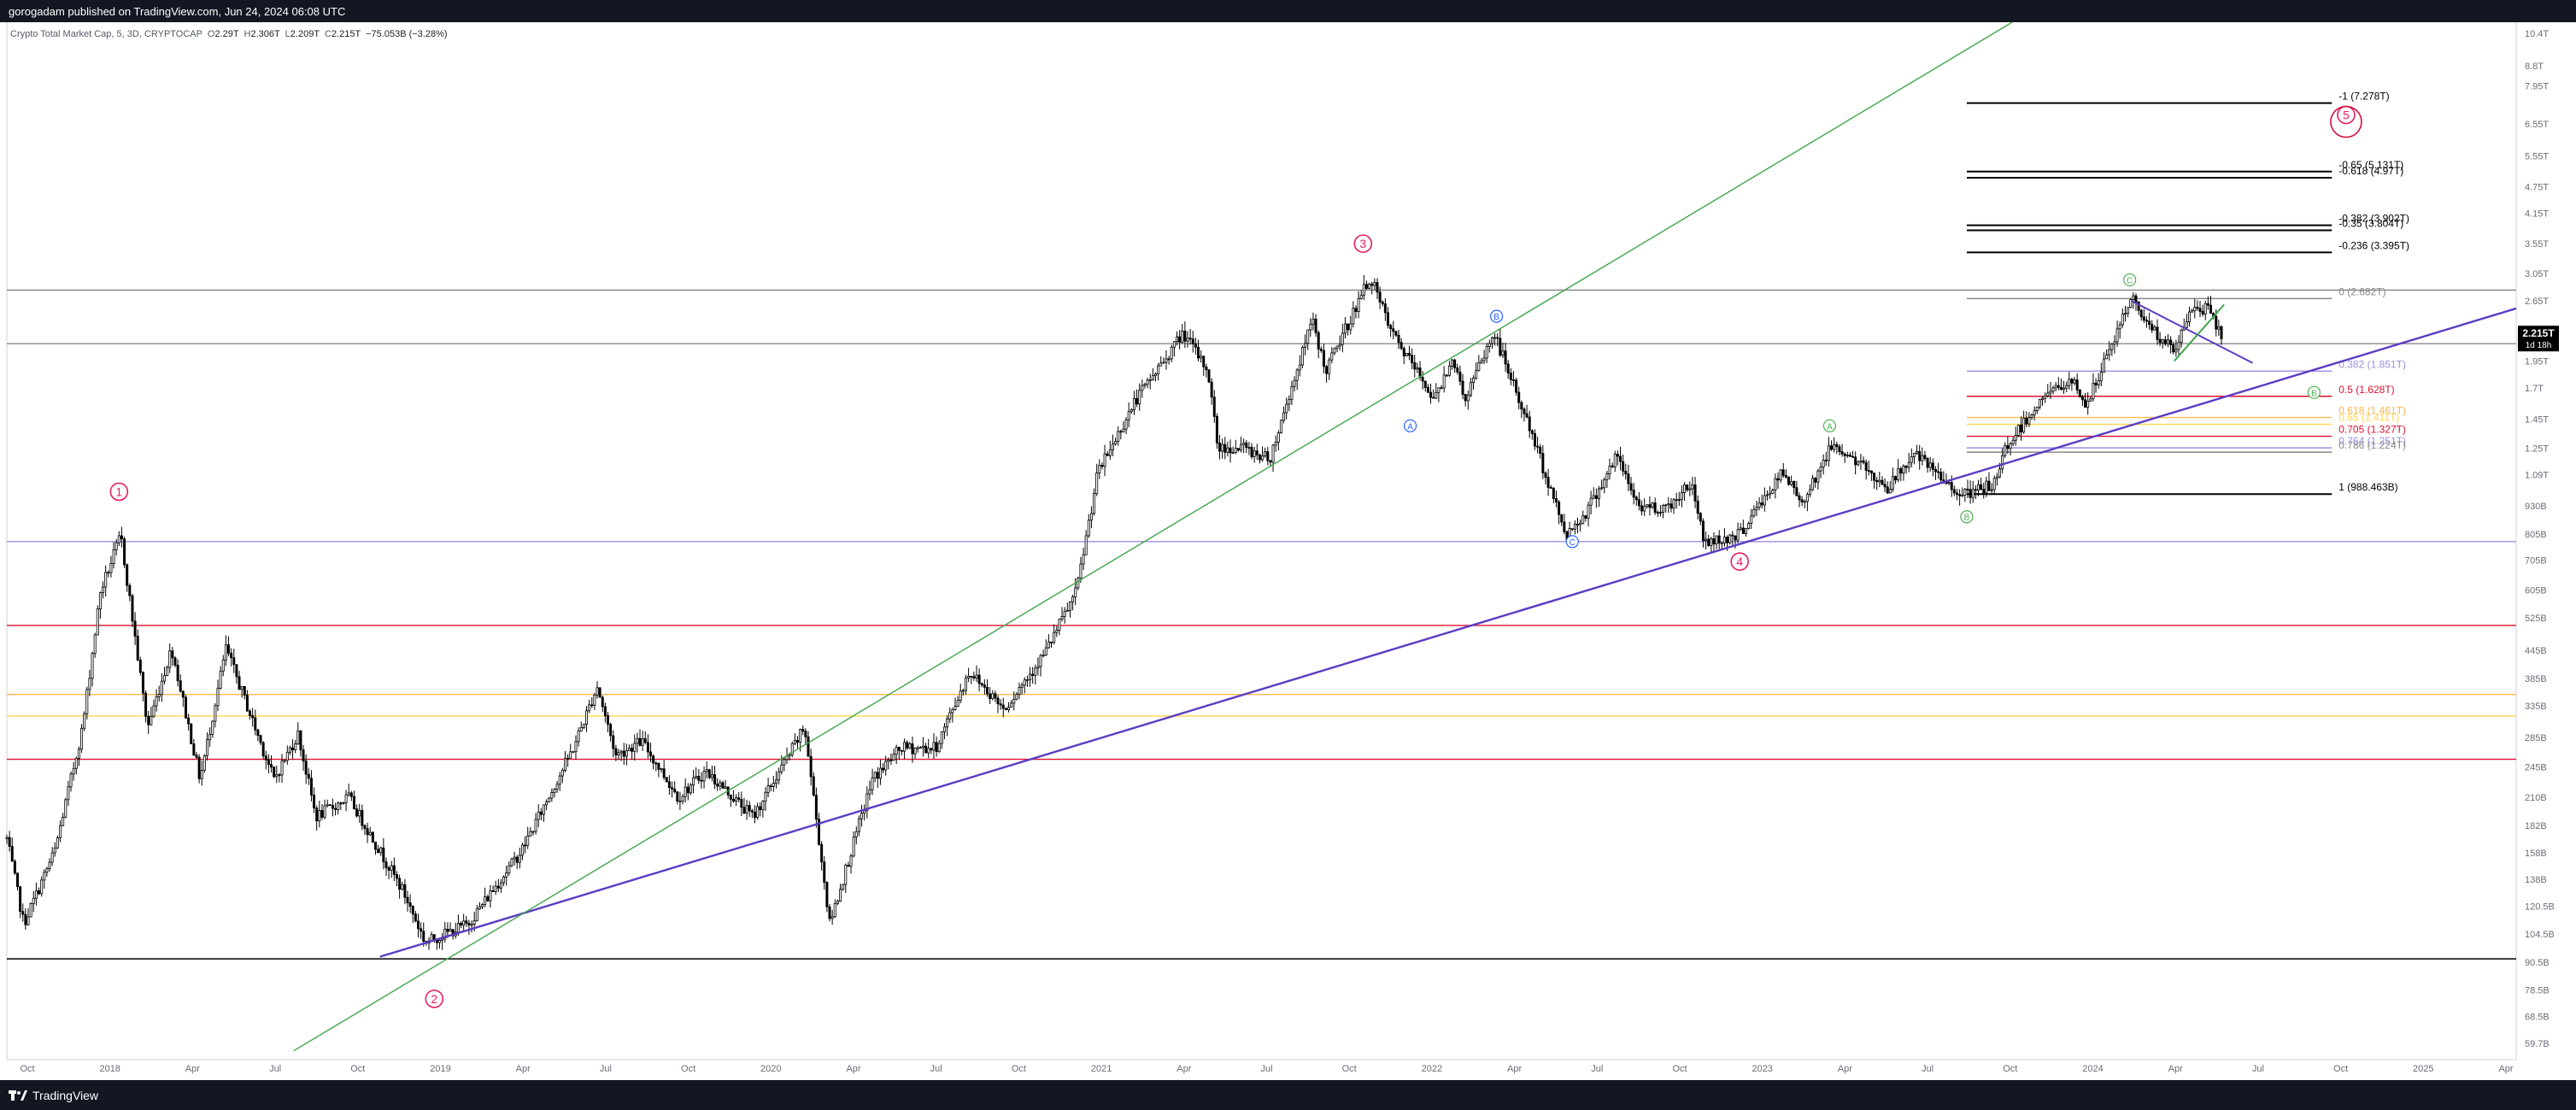 This screenshot has height=1110, width=2576. What do you see at coordinates (2423, 1069) in the screenshot?
I see `x-tick-label: 2025` at bounding box center [2423, 1069].